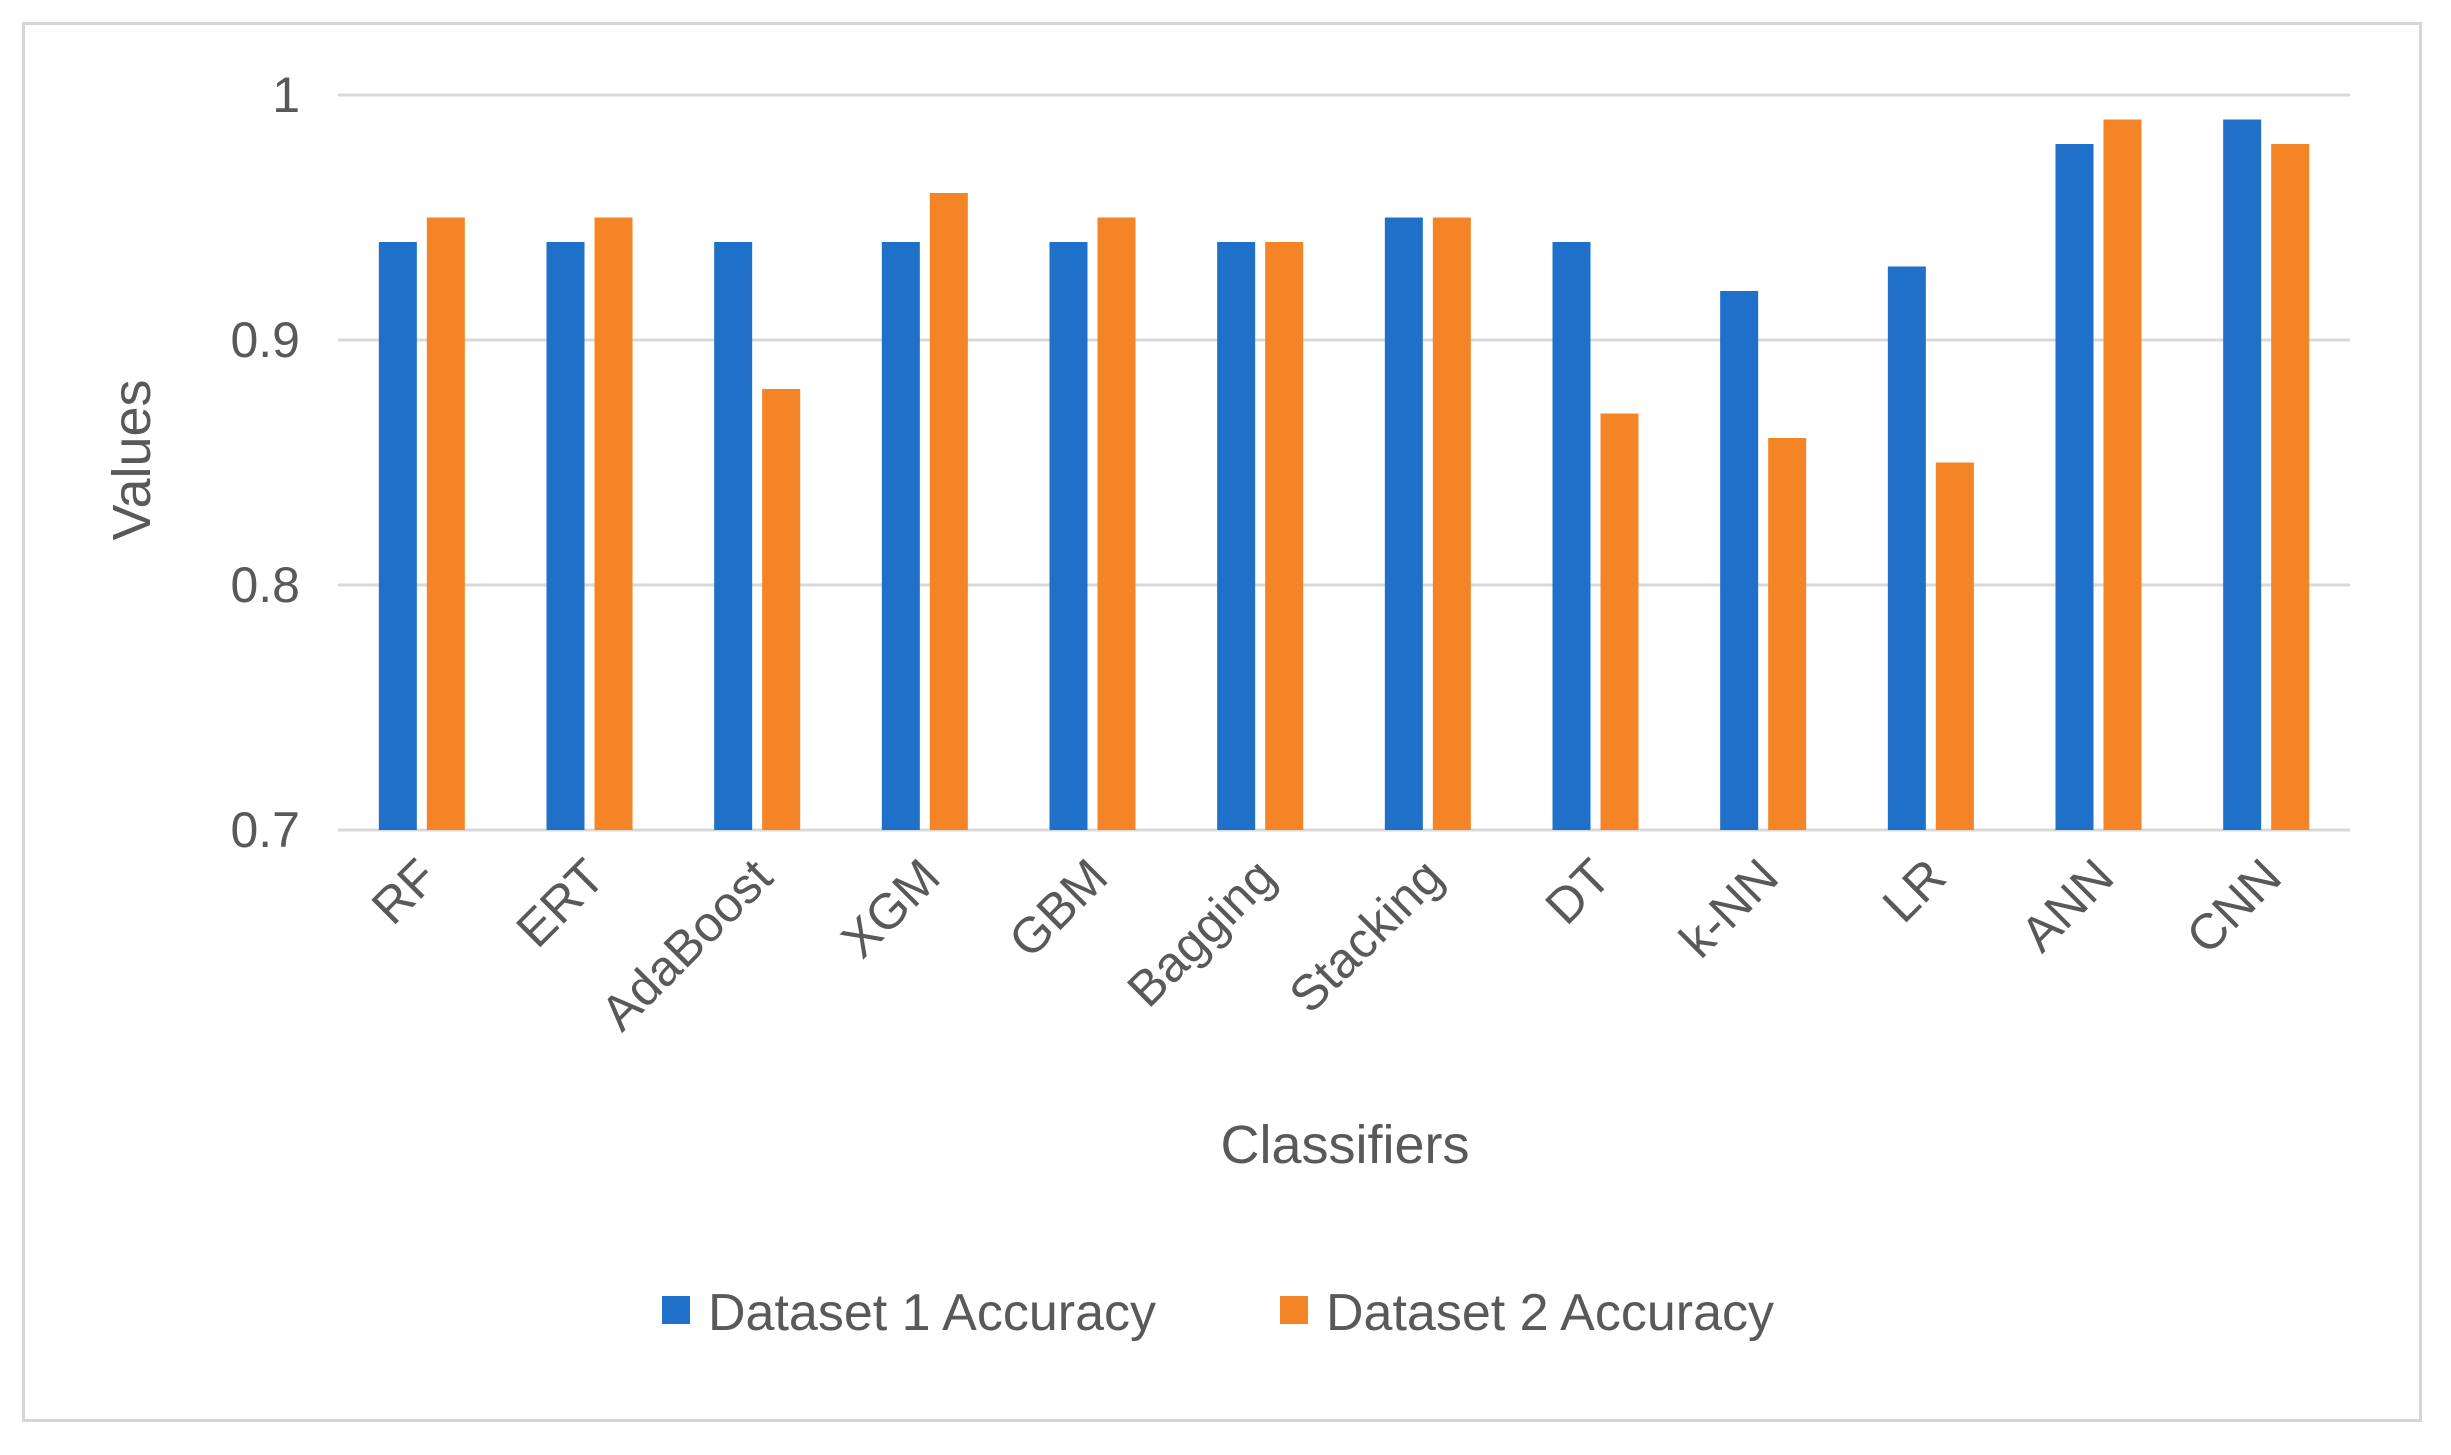 The height and width of the screenshot is (1455, 2451). I want to click on y-tick-label: 0.9, so click(265, 340).